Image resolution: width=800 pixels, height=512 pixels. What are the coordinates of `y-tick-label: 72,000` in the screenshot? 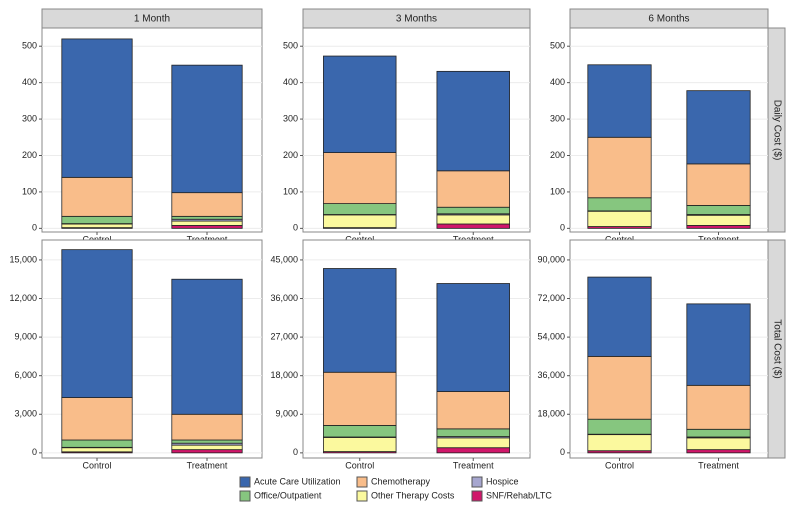 It's located at (551, 298).